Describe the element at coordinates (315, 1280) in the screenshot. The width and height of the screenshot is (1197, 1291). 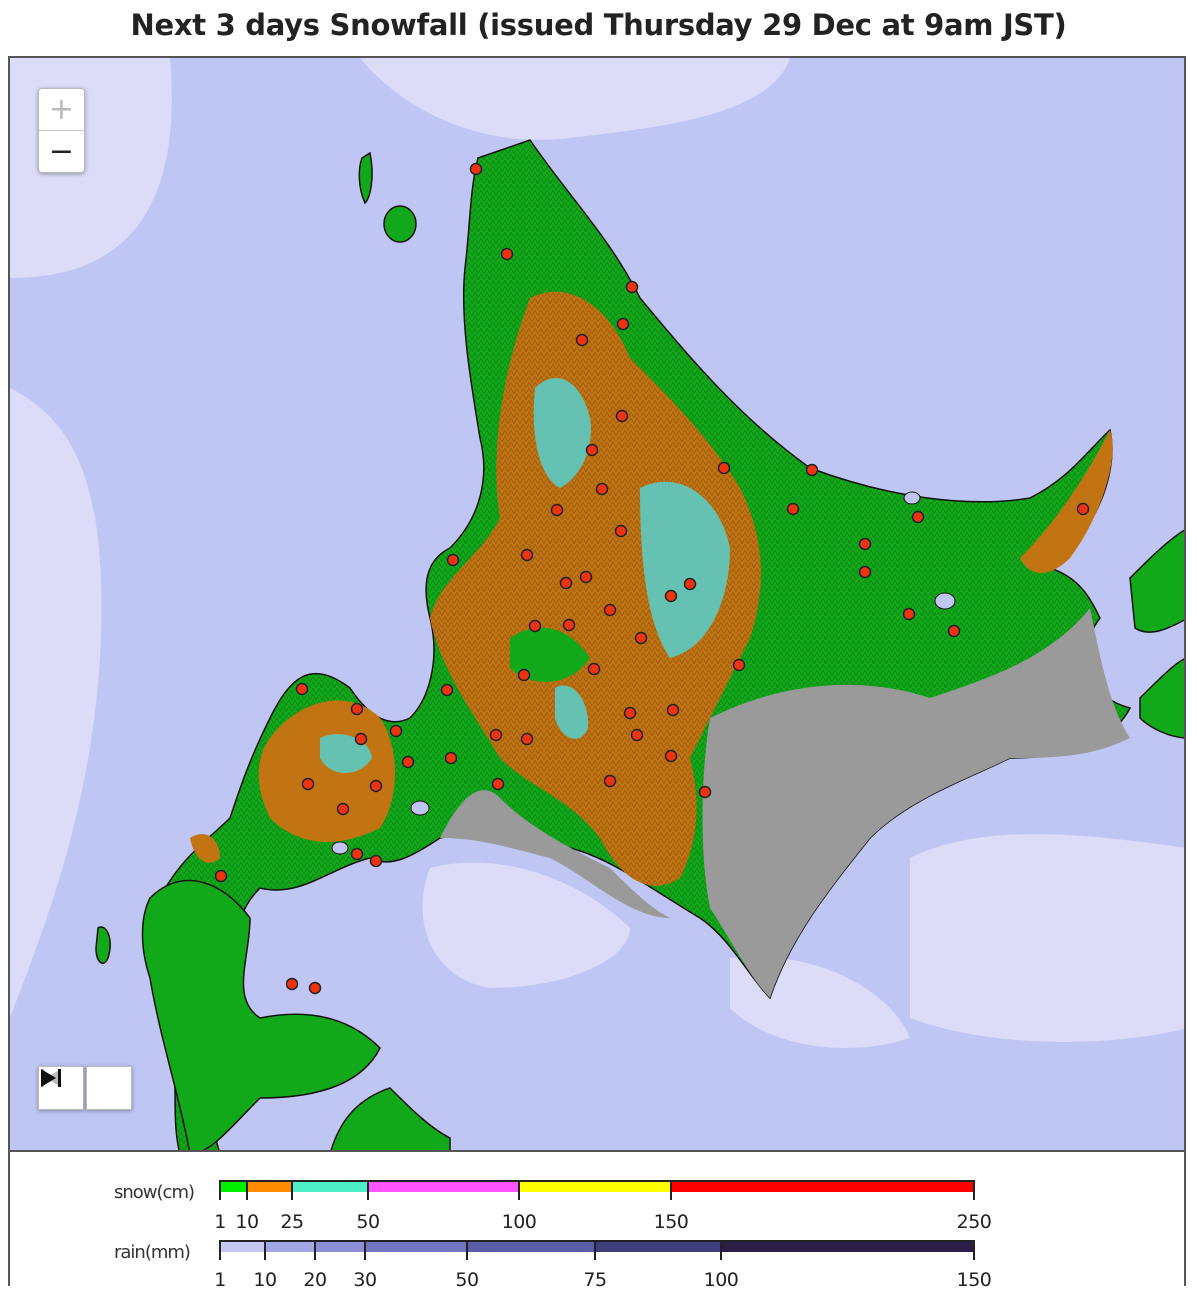
I see `rain-scale-tick-label: 20` at that location.